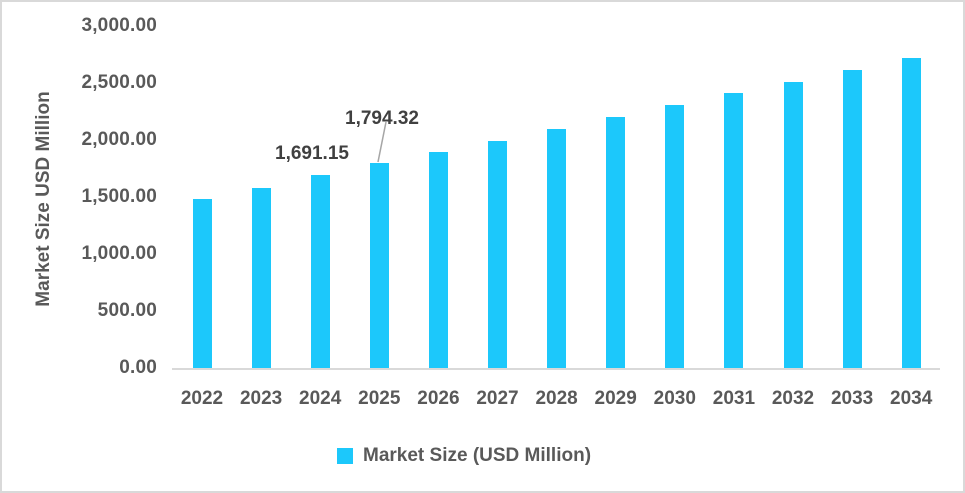  Describe the element at coordinates (119, 196) in the screenshot. I see `y-tick-label: 1,500.00` at that location.